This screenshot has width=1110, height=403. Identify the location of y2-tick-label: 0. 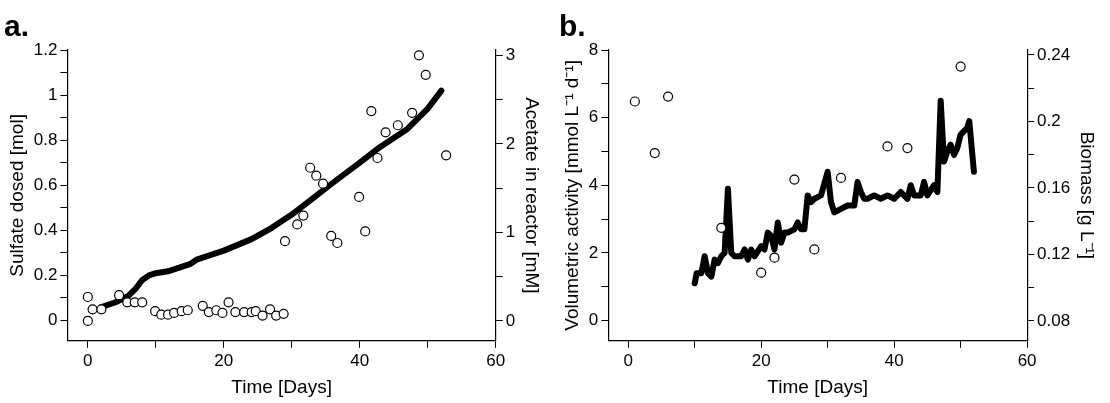
(510, 320).